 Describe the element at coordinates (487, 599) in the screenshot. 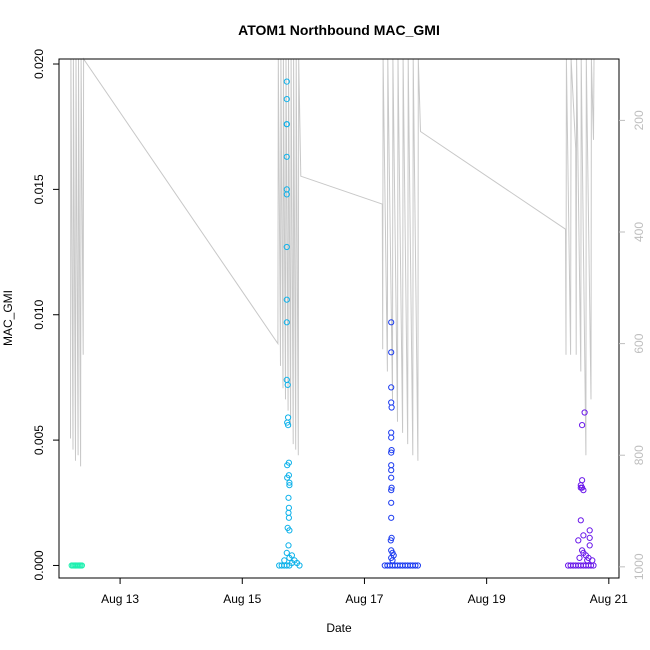

I see `x-tick-label: Aug 19` at that location.